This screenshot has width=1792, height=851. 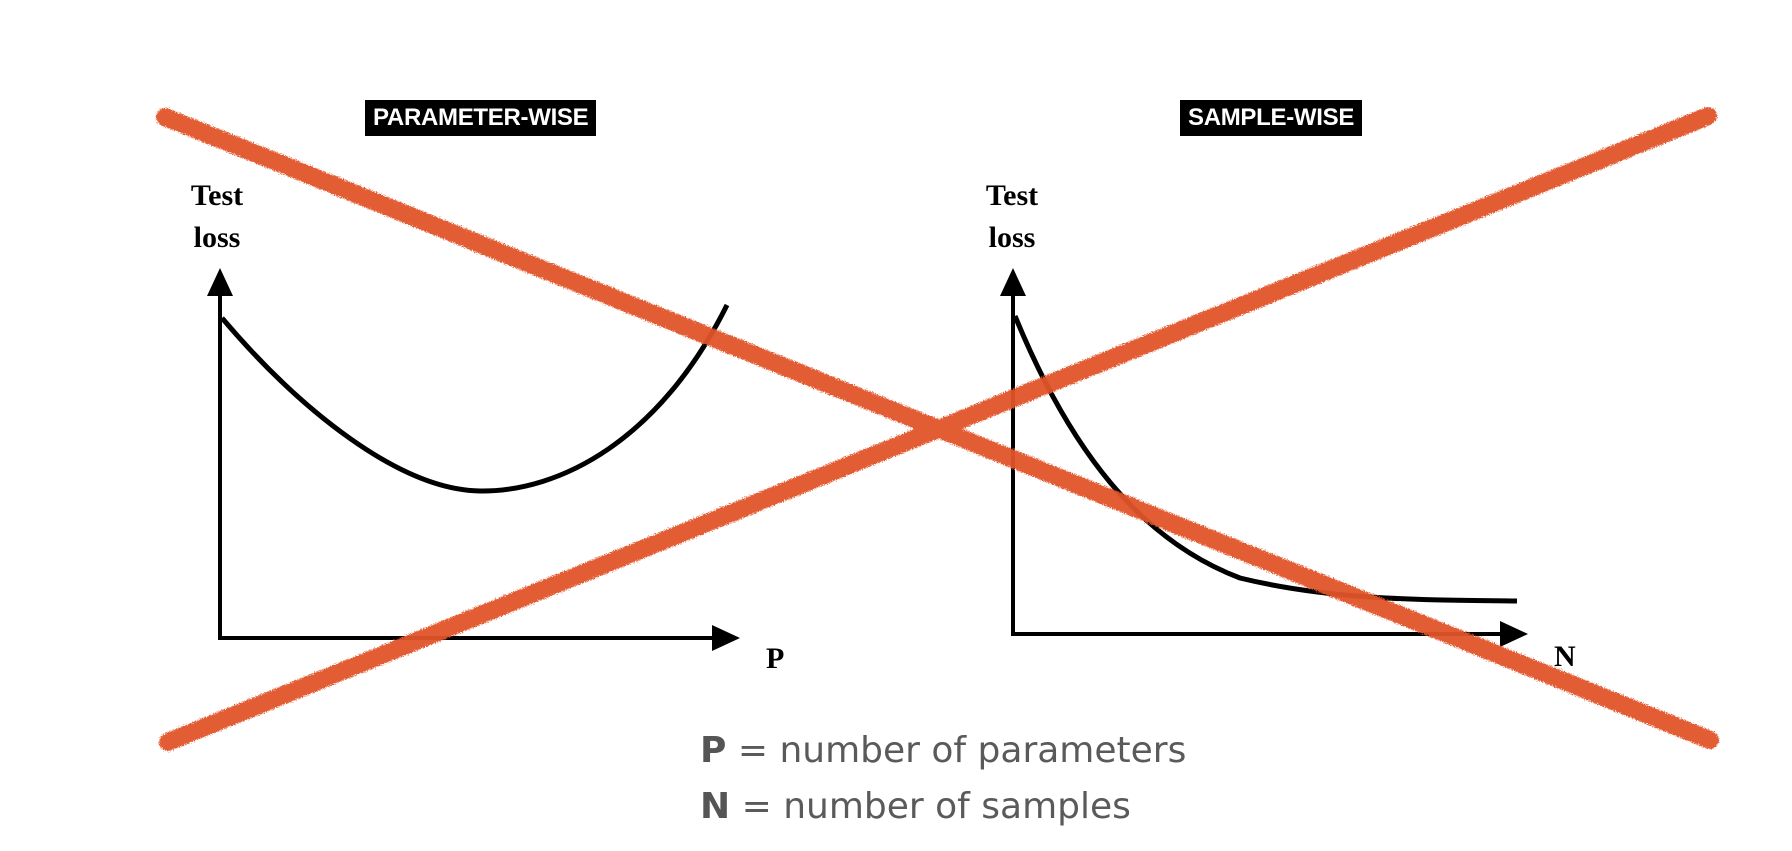 I want to click on left-y-axis-arrowhead, so click(x=220, y=282).